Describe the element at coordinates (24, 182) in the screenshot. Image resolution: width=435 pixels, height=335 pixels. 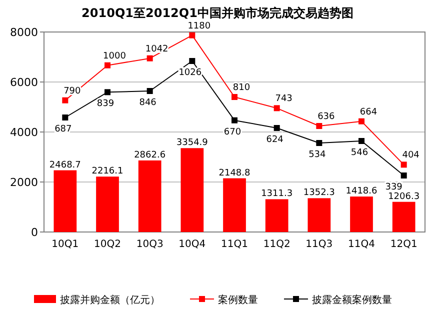
I see `y-tick-label: 2000` at that location.